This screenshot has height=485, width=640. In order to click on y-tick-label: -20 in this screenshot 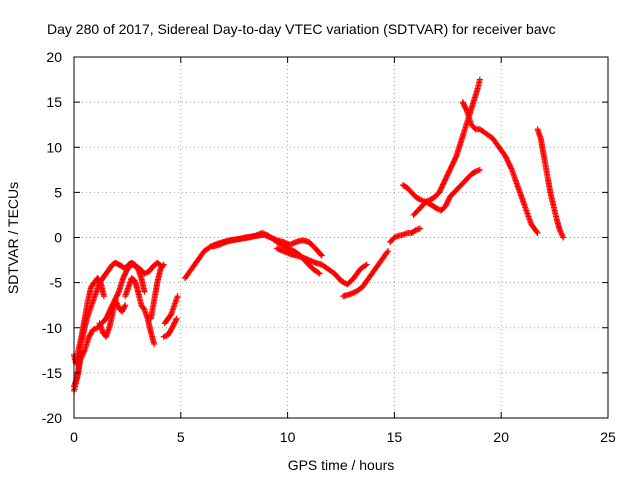, I will do `click(52, 418)`.